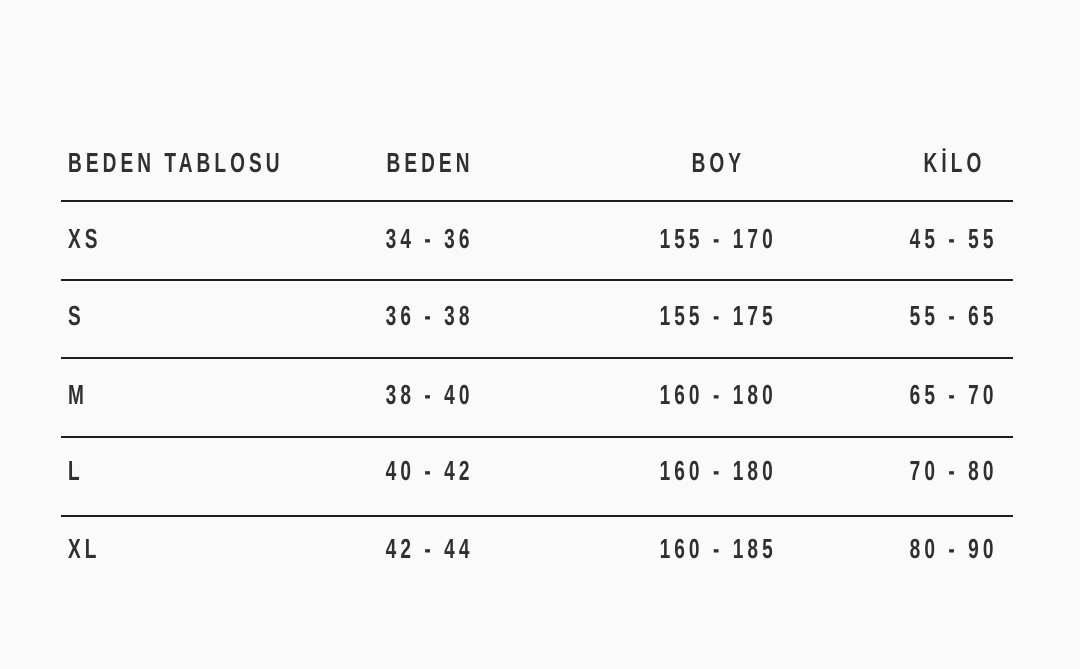  I want to click on cell-beden: 34 - 36, so click(430, 239).